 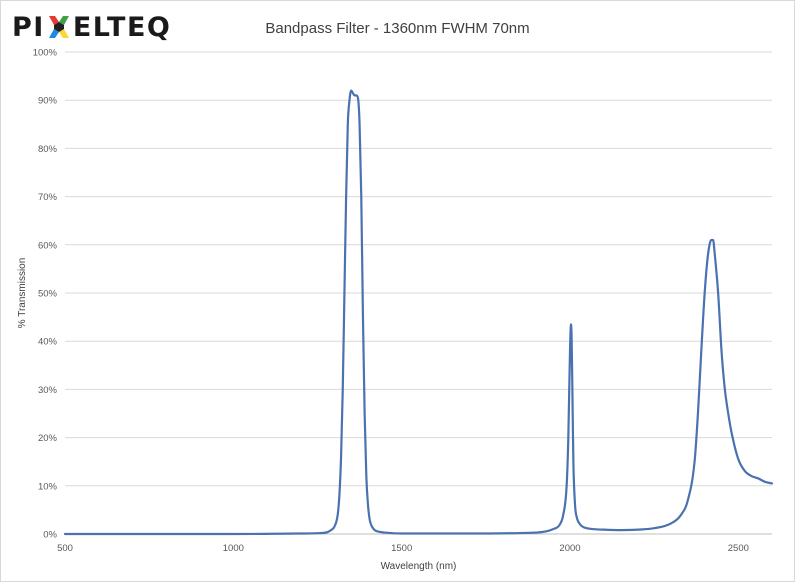 I want to click on colored-x-icon, so click(x=58, y=27).